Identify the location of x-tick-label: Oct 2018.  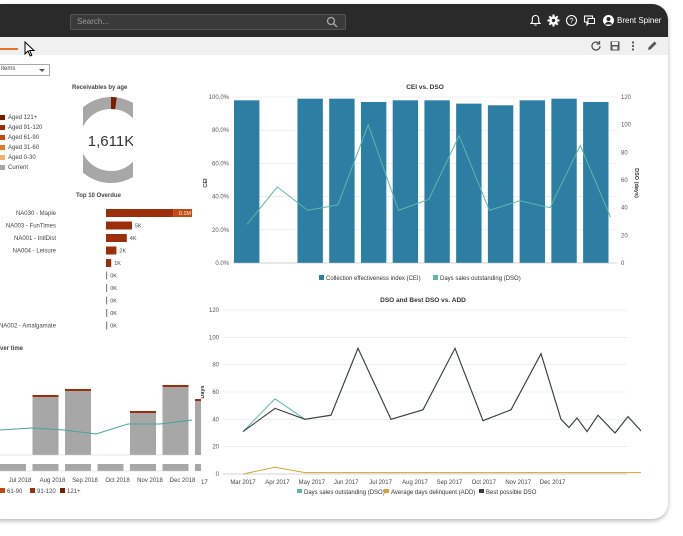
(117, 481).